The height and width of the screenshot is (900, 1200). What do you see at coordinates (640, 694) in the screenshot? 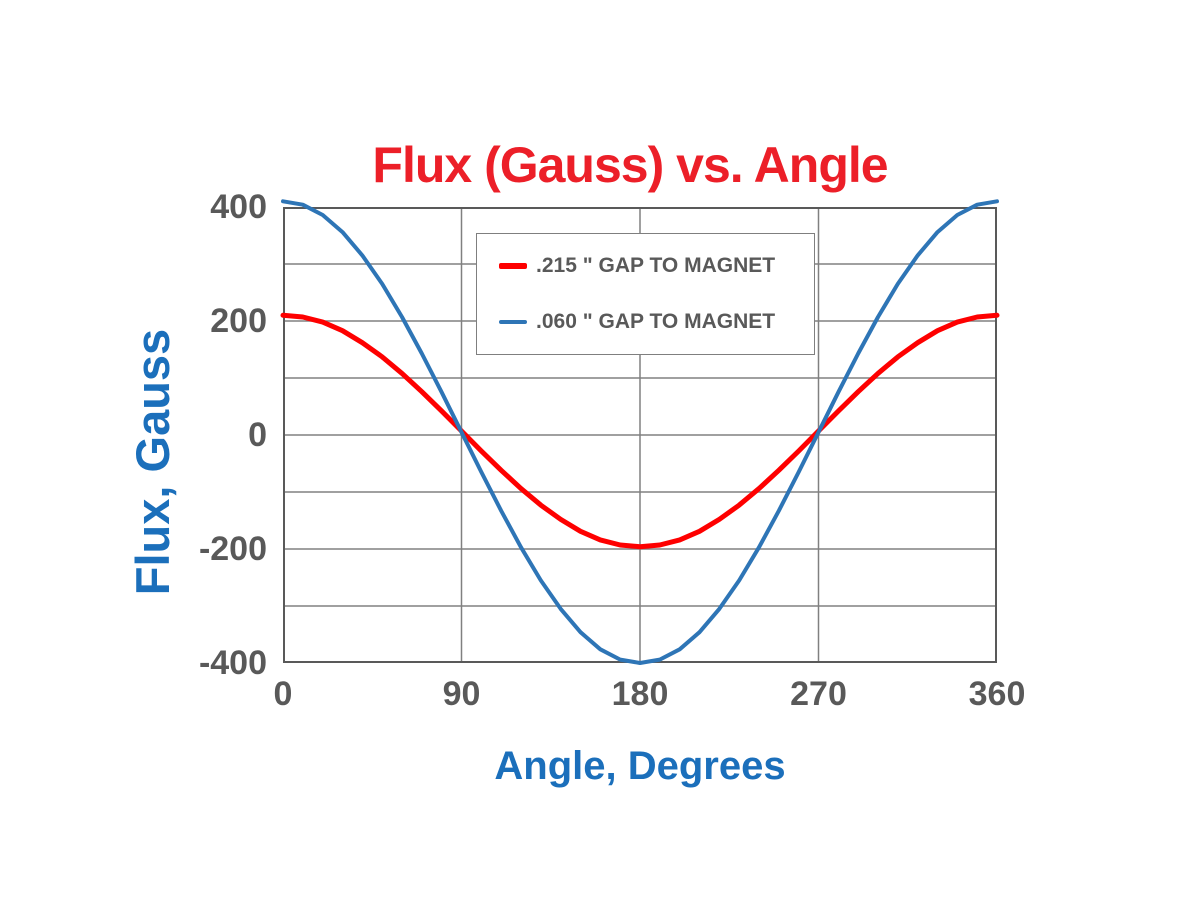
I see `x-tick-label: 180` at bounding box center [640, 694].